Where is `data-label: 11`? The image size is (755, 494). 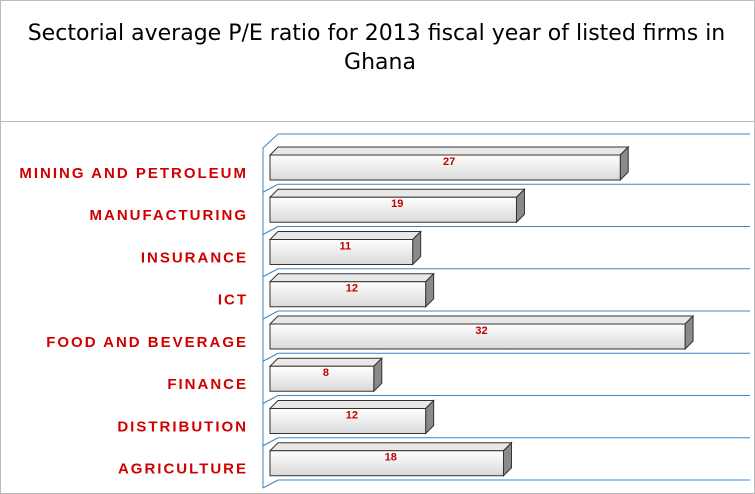 data-label: 11 is located at coordinates (346, 246).